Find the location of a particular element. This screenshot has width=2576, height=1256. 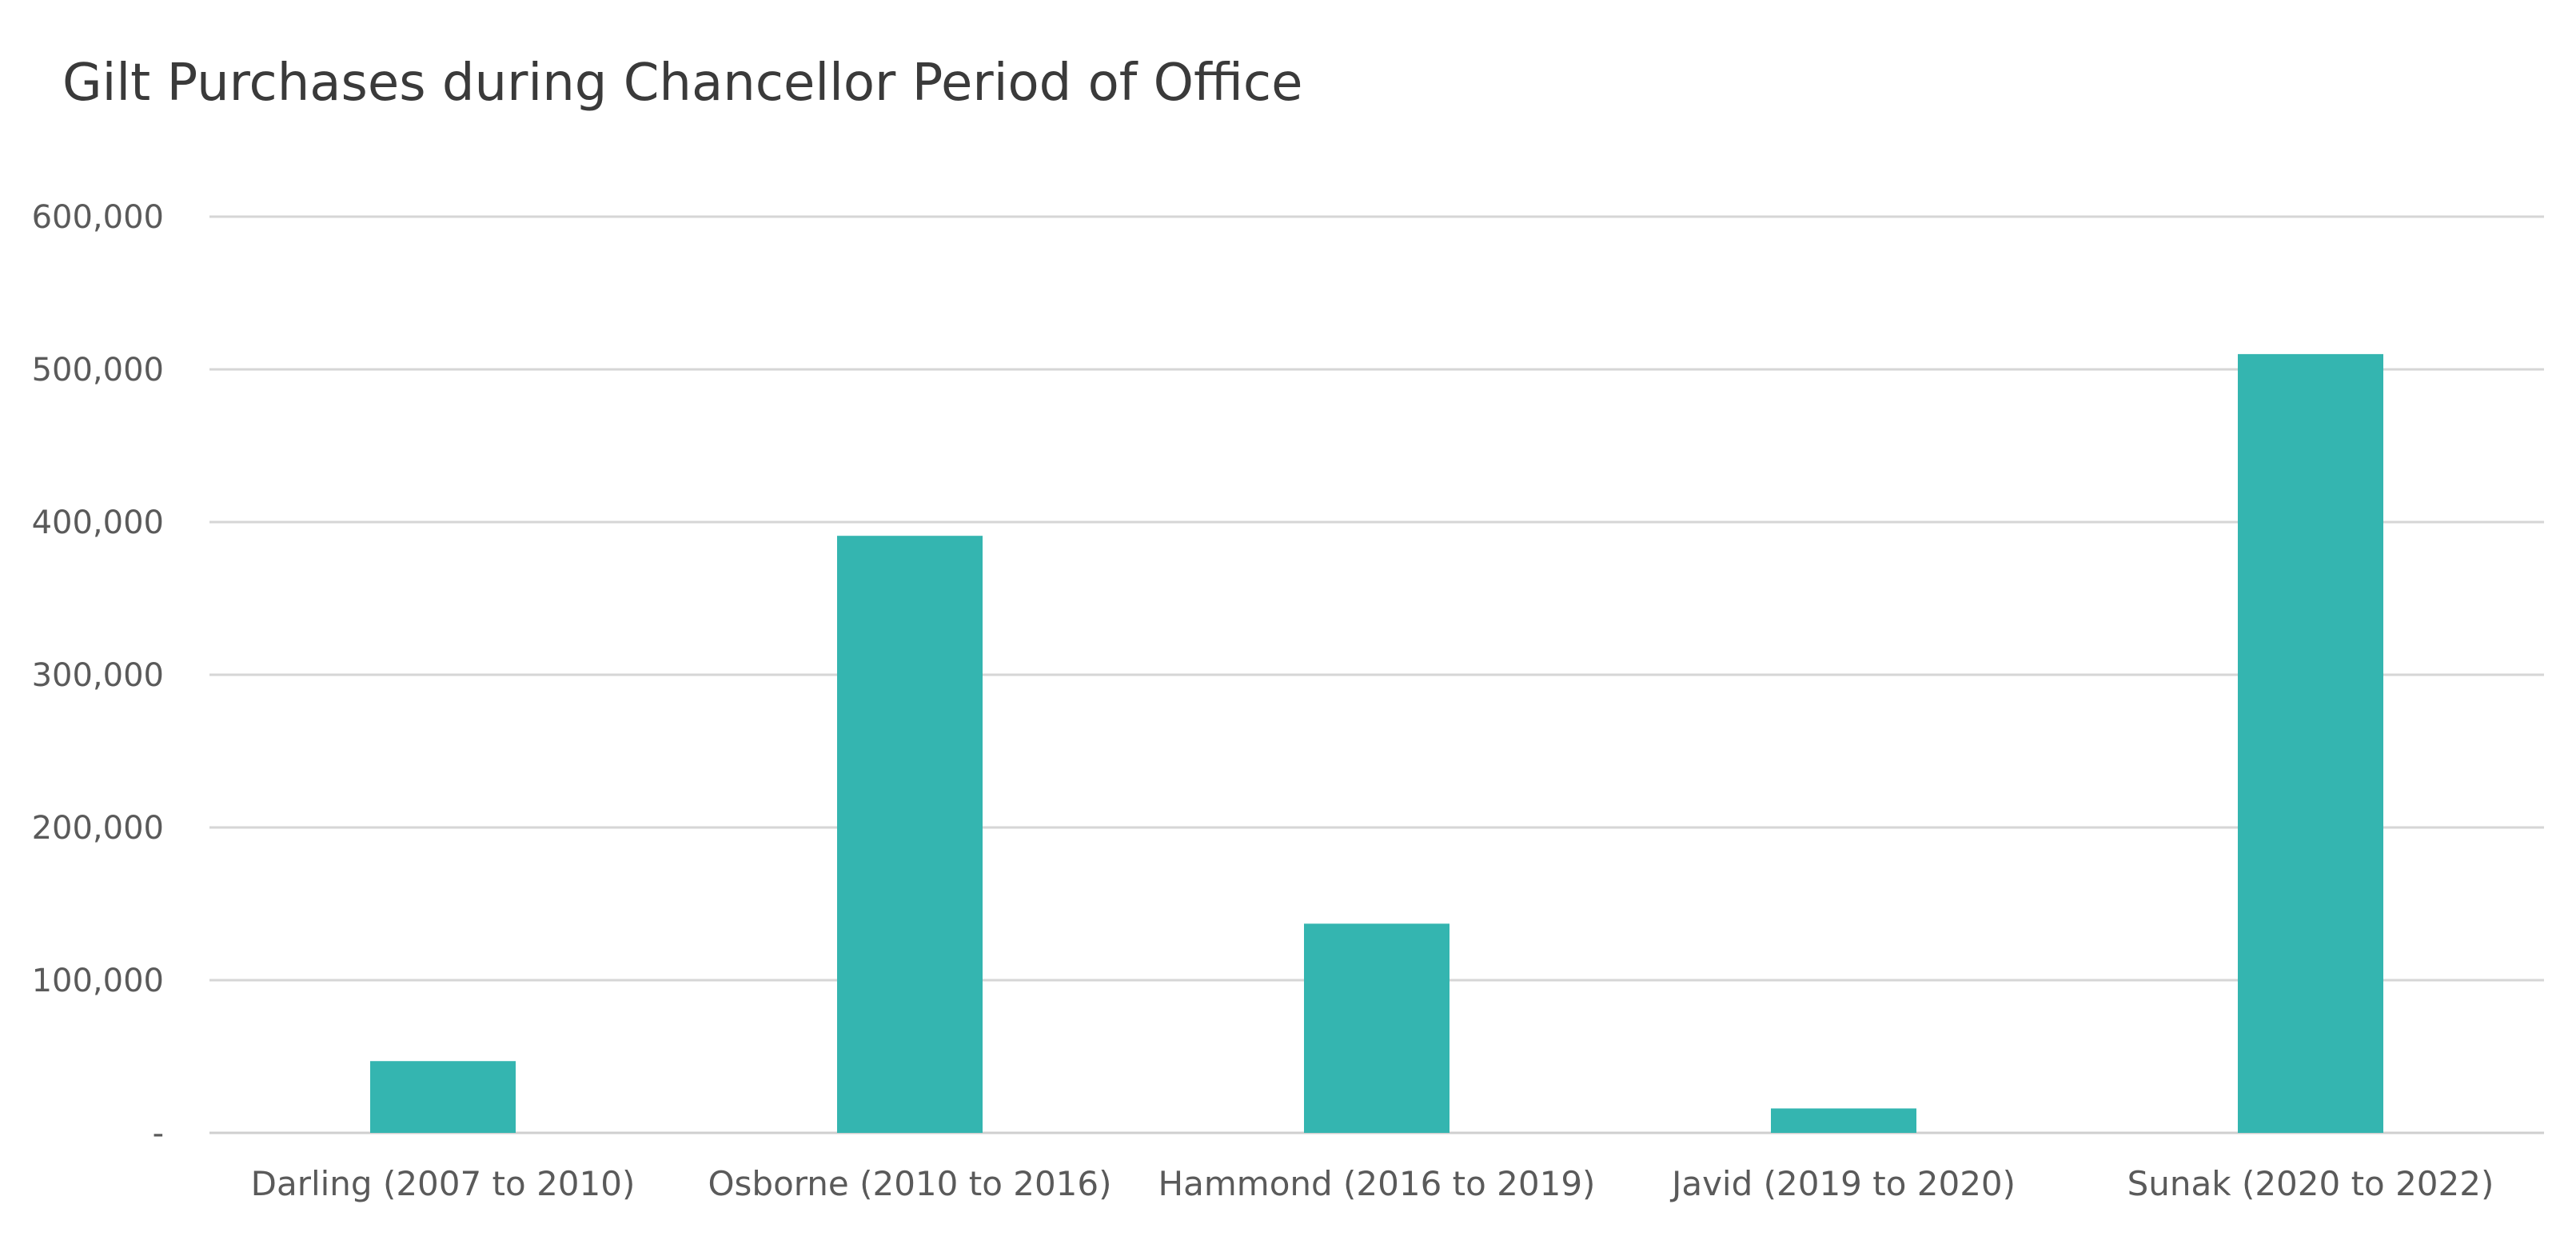

y-tick-label: 500,000 is located at coordinates (98, 370).